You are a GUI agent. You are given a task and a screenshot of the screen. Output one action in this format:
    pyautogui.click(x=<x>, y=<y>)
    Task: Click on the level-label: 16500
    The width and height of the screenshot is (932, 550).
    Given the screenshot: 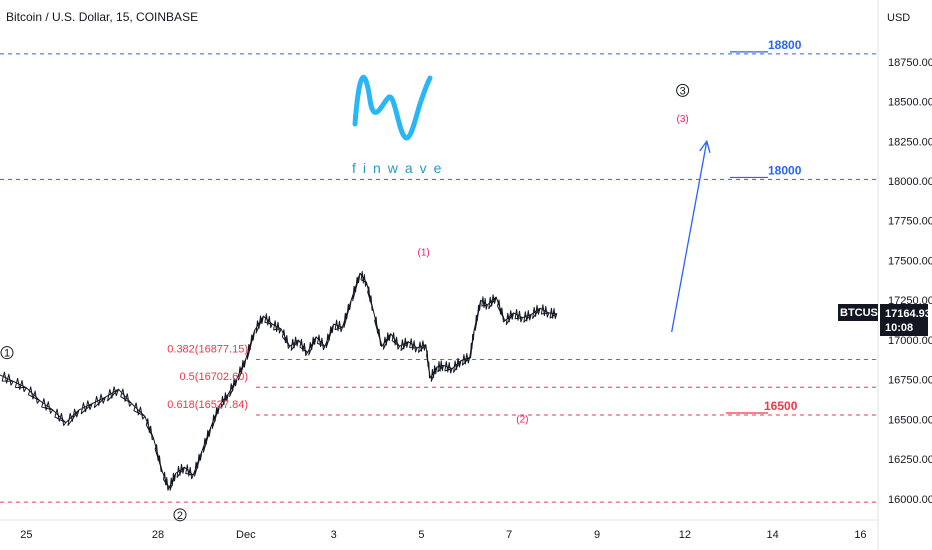 What is the action you would take?
    pyautogui.click(x=781, y=406)
    